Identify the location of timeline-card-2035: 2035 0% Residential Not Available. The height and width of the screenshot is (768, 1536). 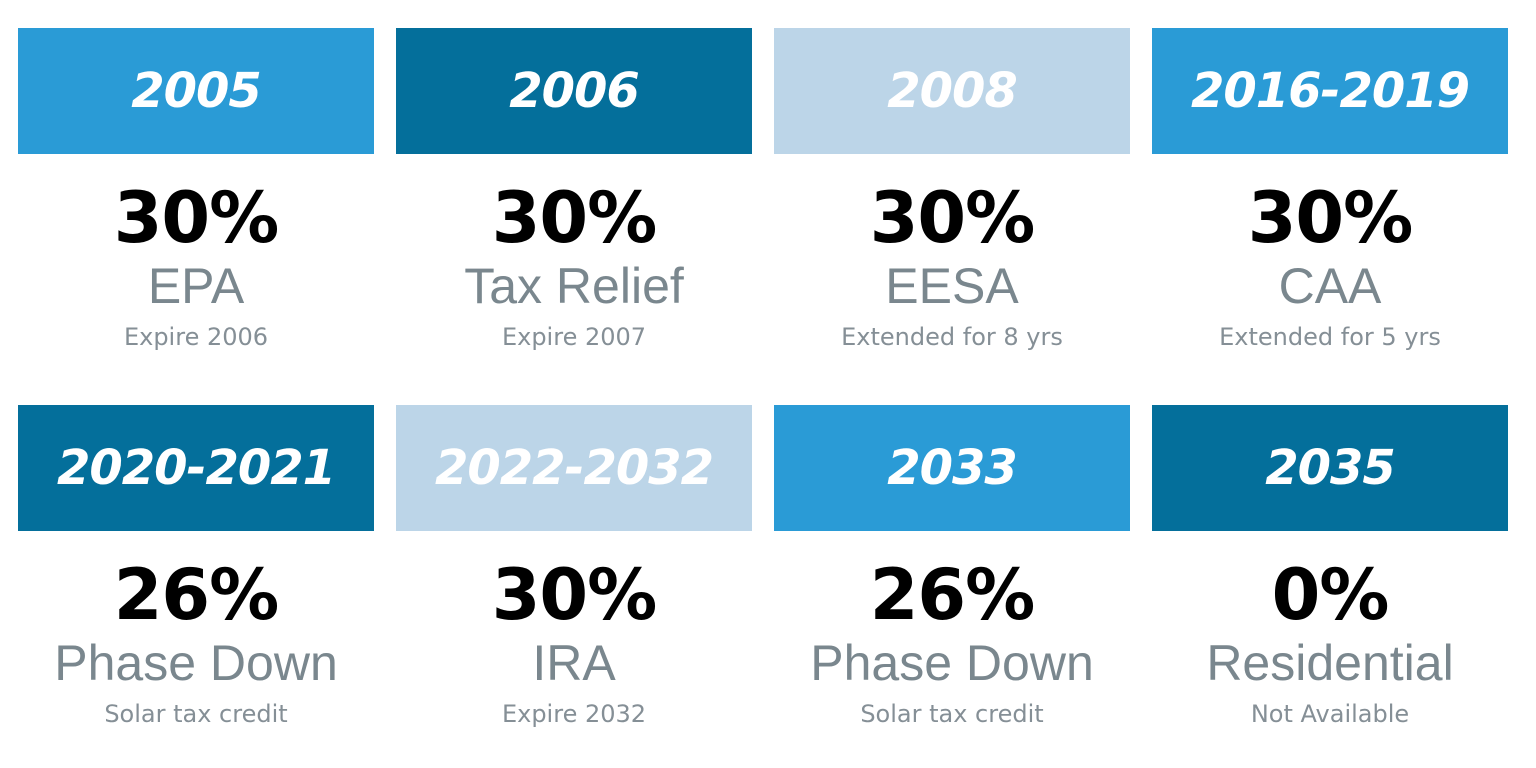
(1330, 586).